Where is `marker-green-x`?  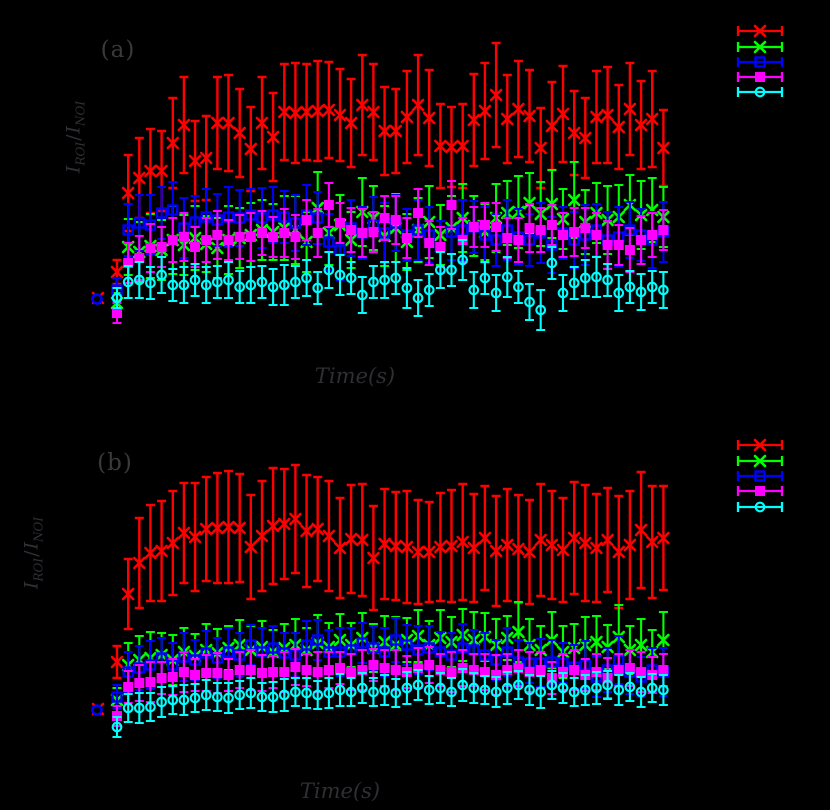
marker-green-x is located at coordinates (596, 642).